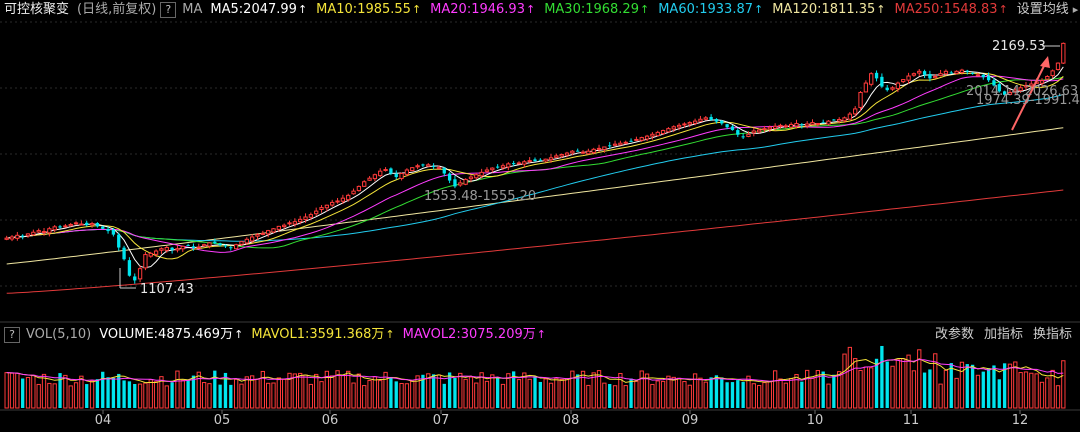 The height and width of the screenshot is (432, 1080). I want to click on mavol2-line, so click(535, 370).